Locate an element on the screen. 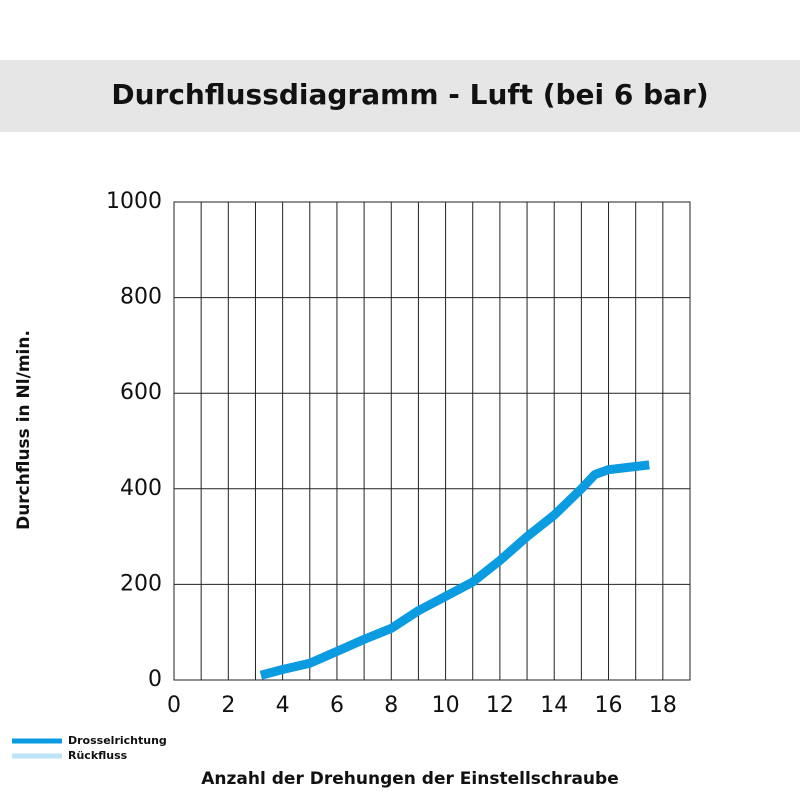 This screenshot has width=800, height=804. y-tick-label: 400 is located at coordinates (141, 488).